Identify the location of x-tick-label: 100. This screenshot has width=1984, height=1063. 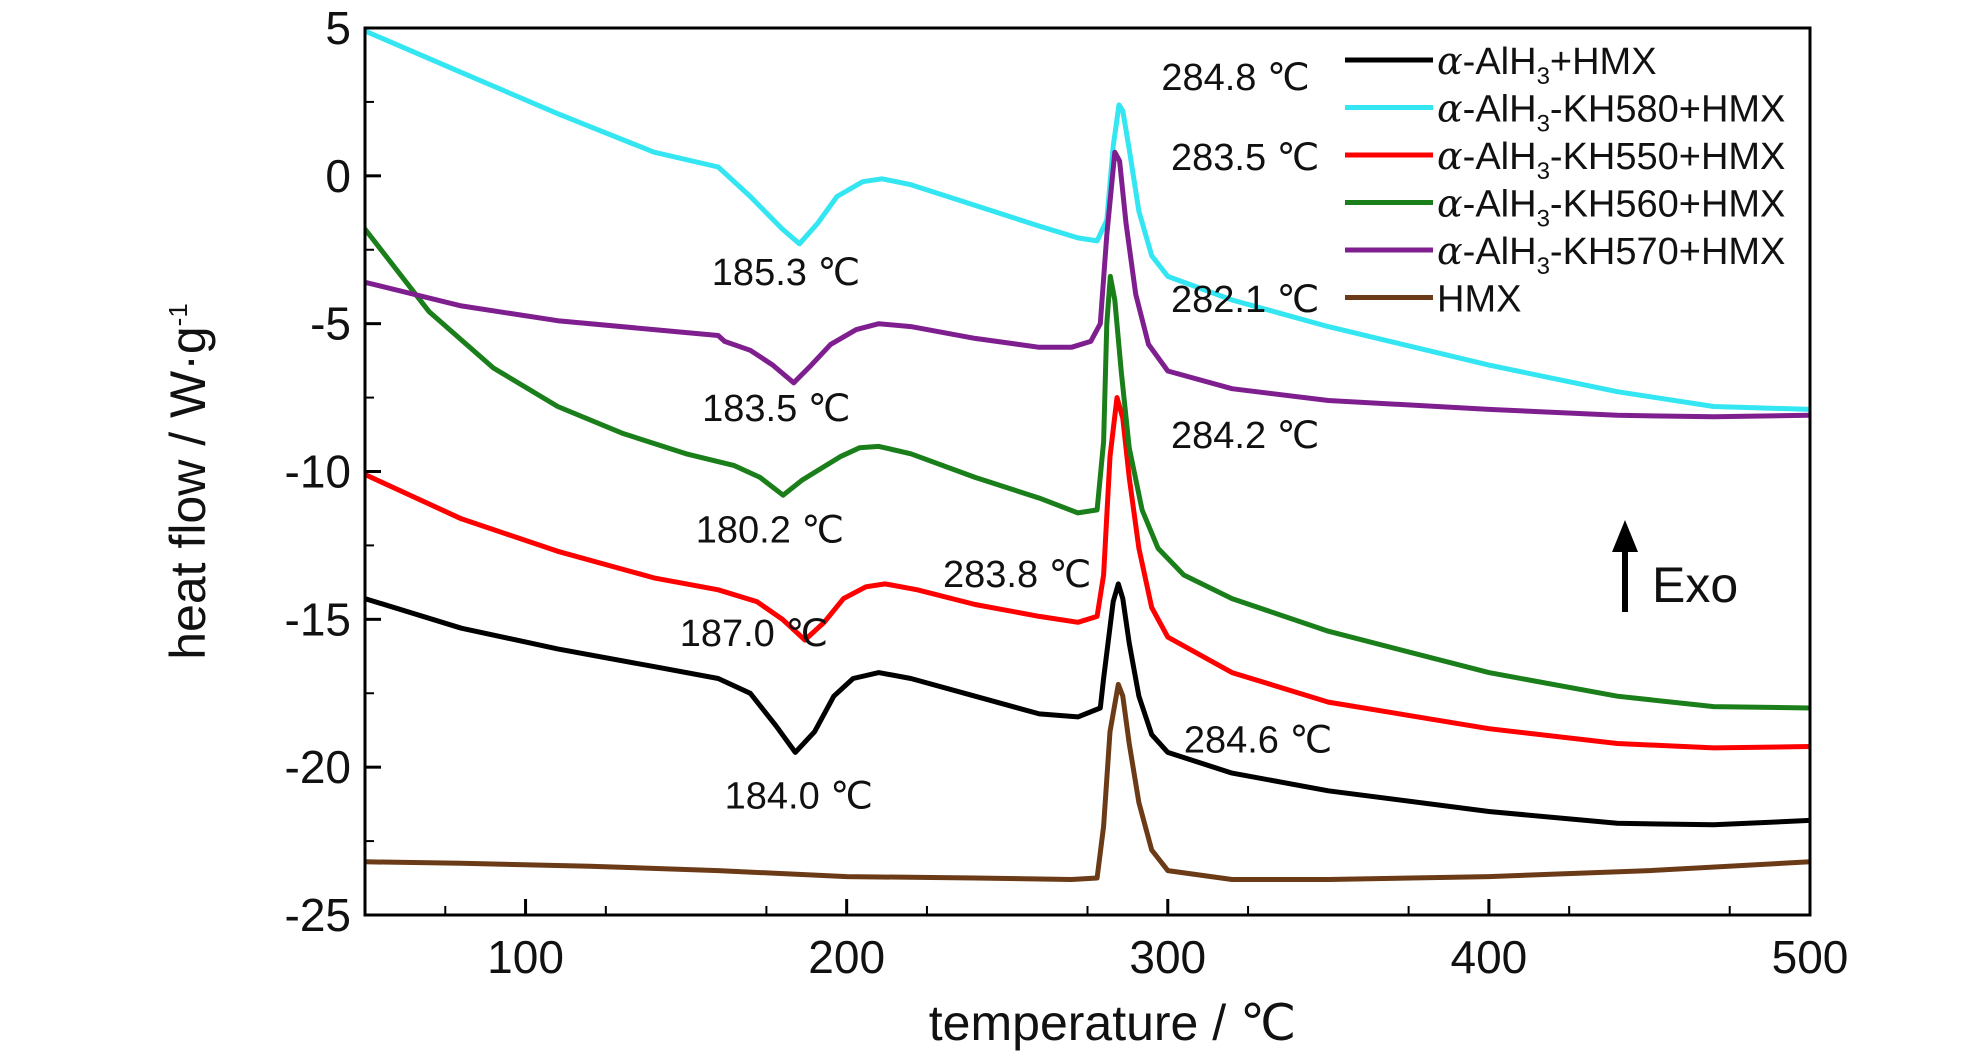
(525, 957).